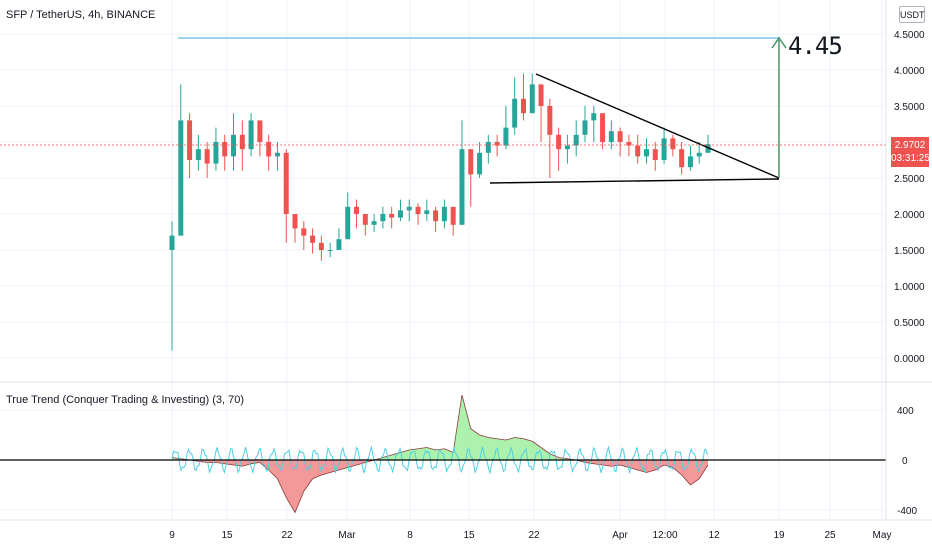 This screenshot has height=550, width=932. I want to click on price-tick-label: 1.5000, so click(909, 251).